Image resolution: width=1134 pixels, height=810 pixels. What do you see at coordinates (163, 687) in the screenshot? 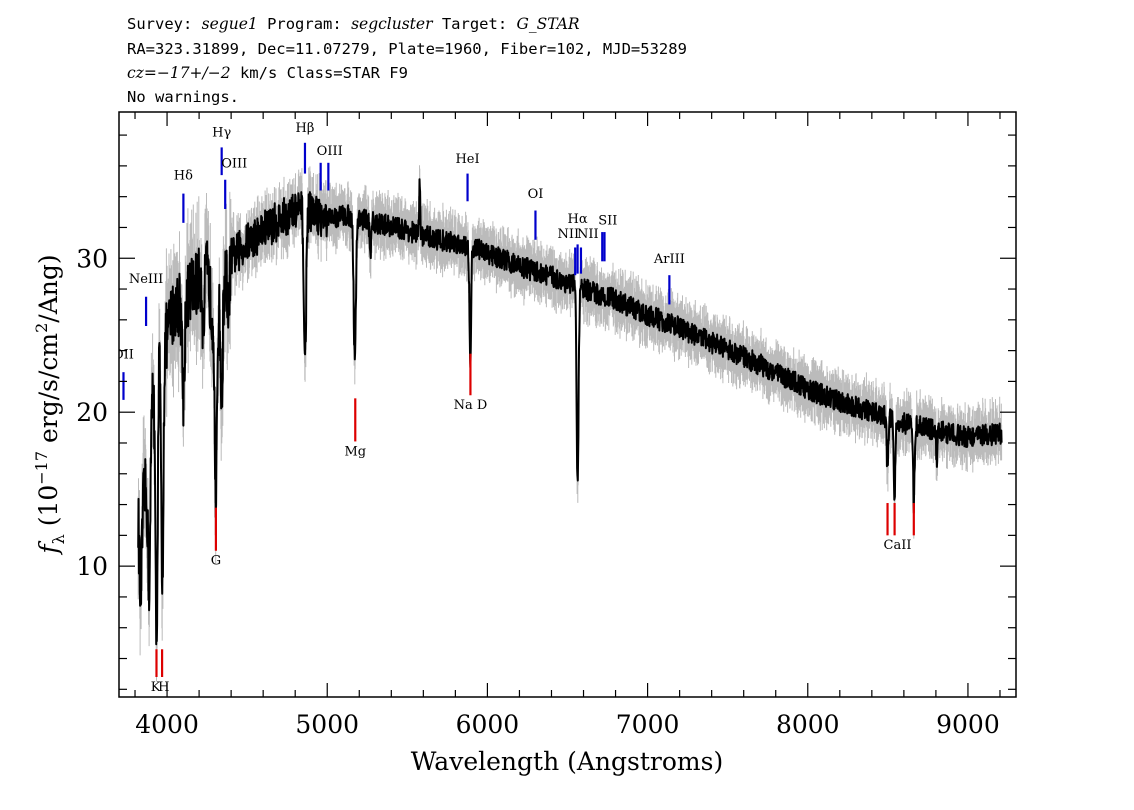
I see `absorption-label: H` at bounding box center [163, 687].